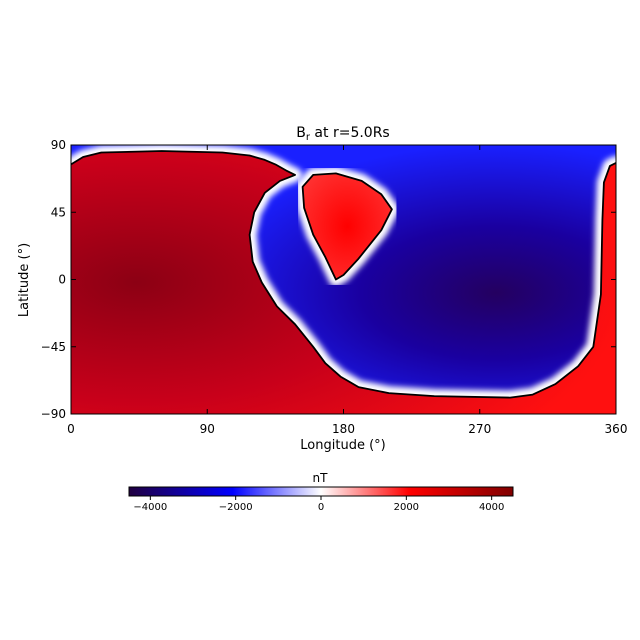  Describe the element at coordinates (321, 478) in the screenshot. I see `colorbar-label: nT` at that location.